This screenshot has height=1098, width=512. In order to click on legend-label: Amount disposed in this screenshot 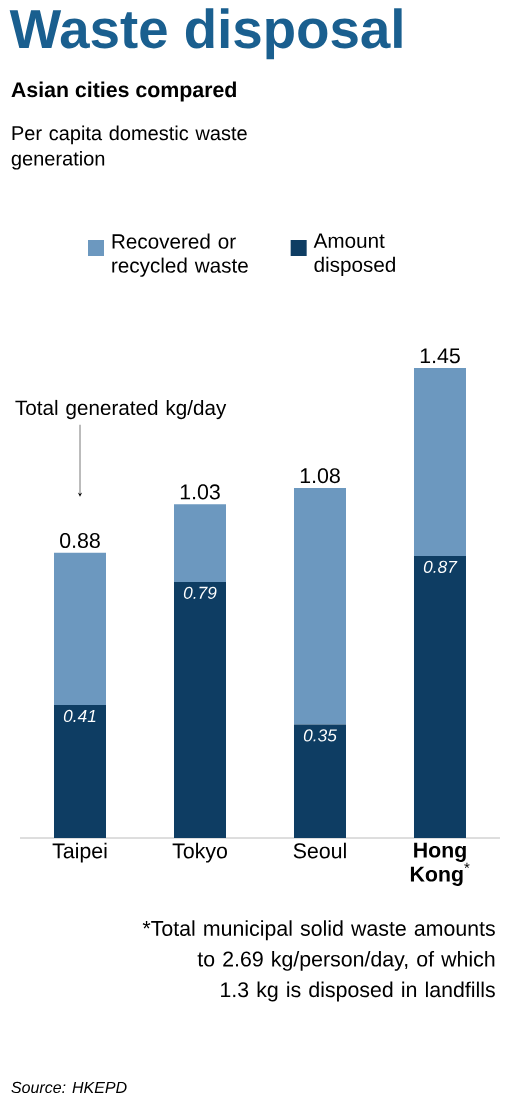, I will do `click(354, 255)`.